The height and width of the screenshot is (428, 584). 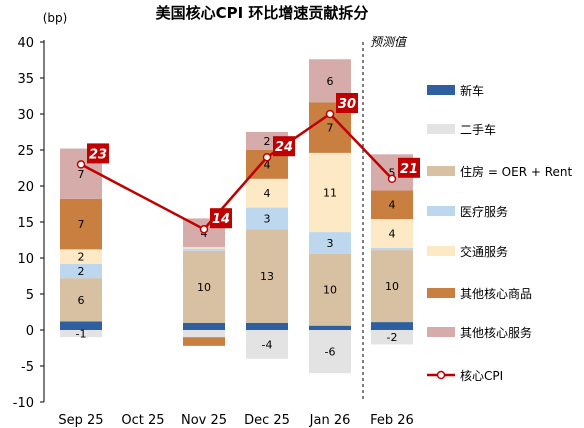 I want to click on segment-value-label: 11, so click(x=330, y=192).